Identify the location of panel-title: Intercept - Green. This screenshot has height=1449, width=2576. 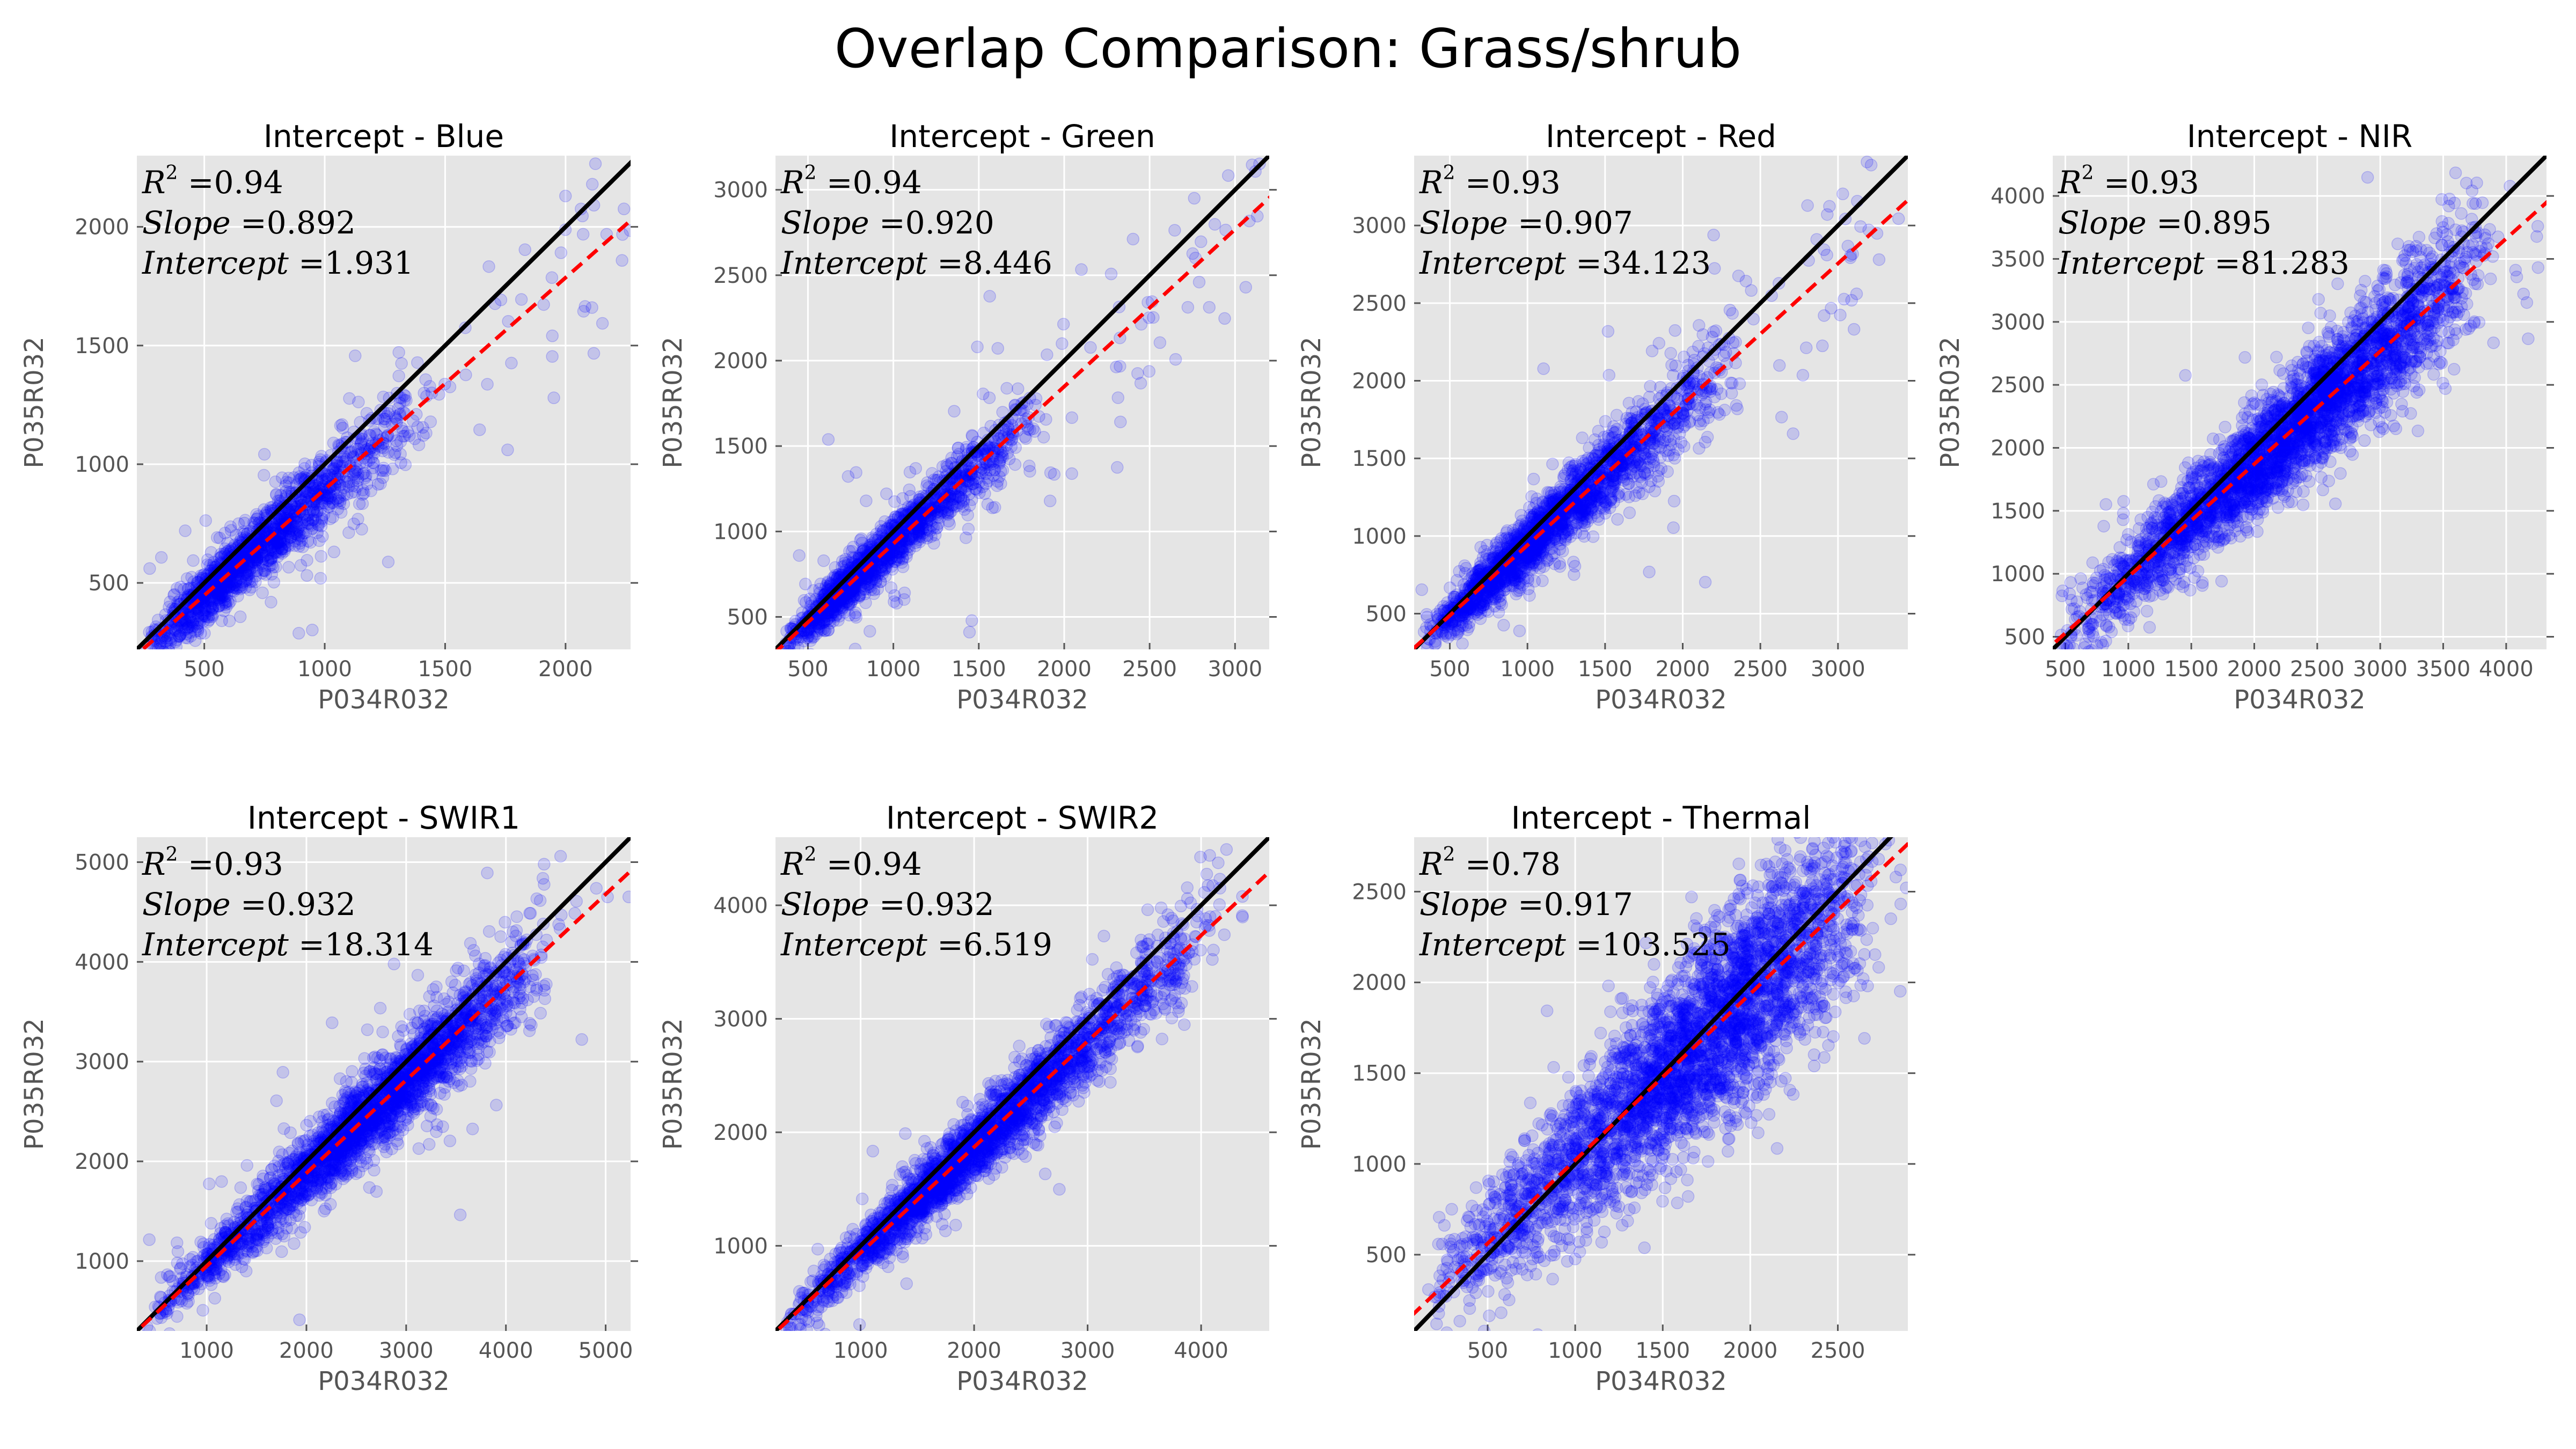
(1022, 136).